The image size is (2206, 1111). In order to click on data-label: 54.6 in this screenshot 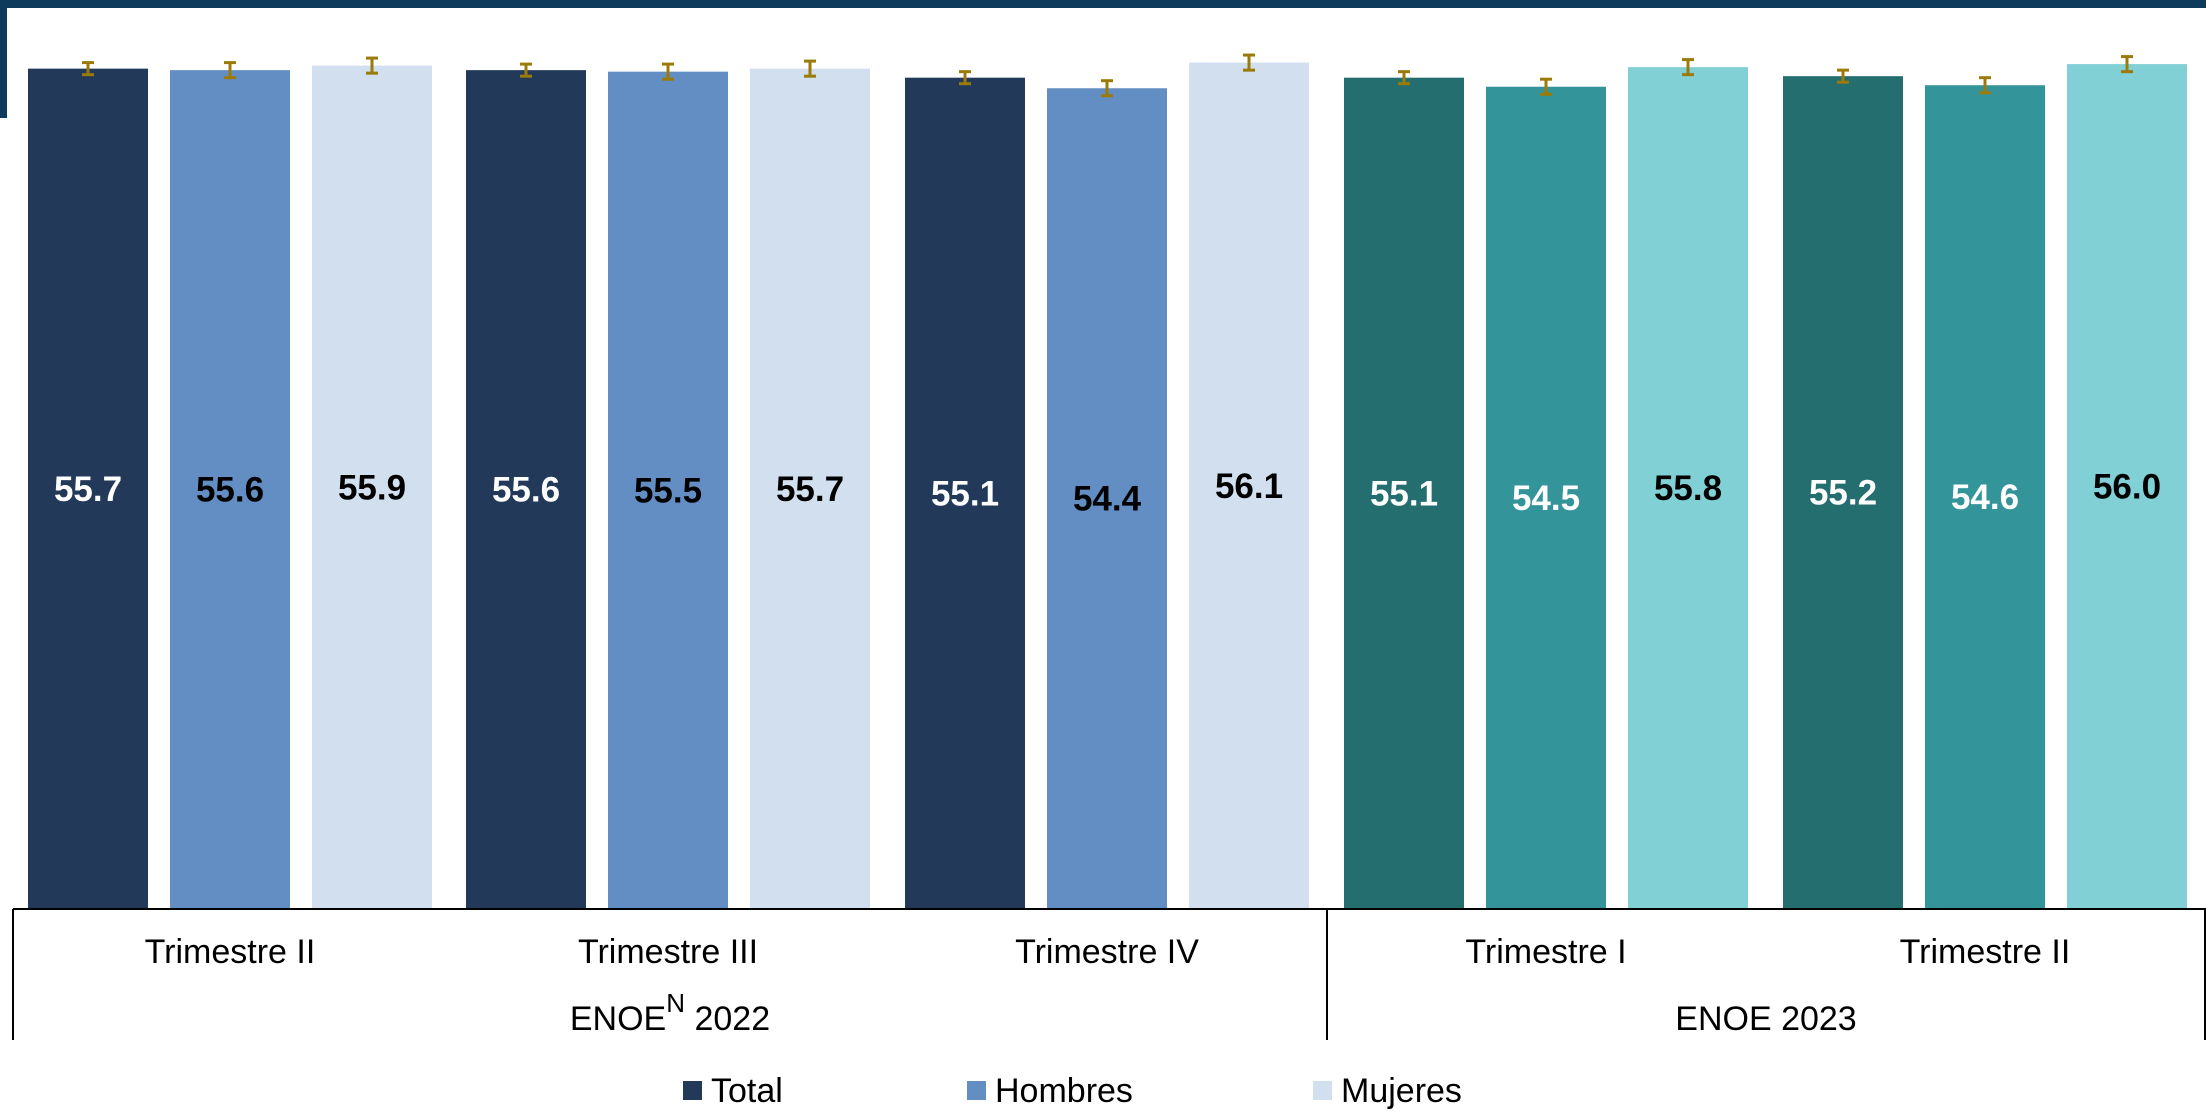, I will do `click(1985, 497)`.